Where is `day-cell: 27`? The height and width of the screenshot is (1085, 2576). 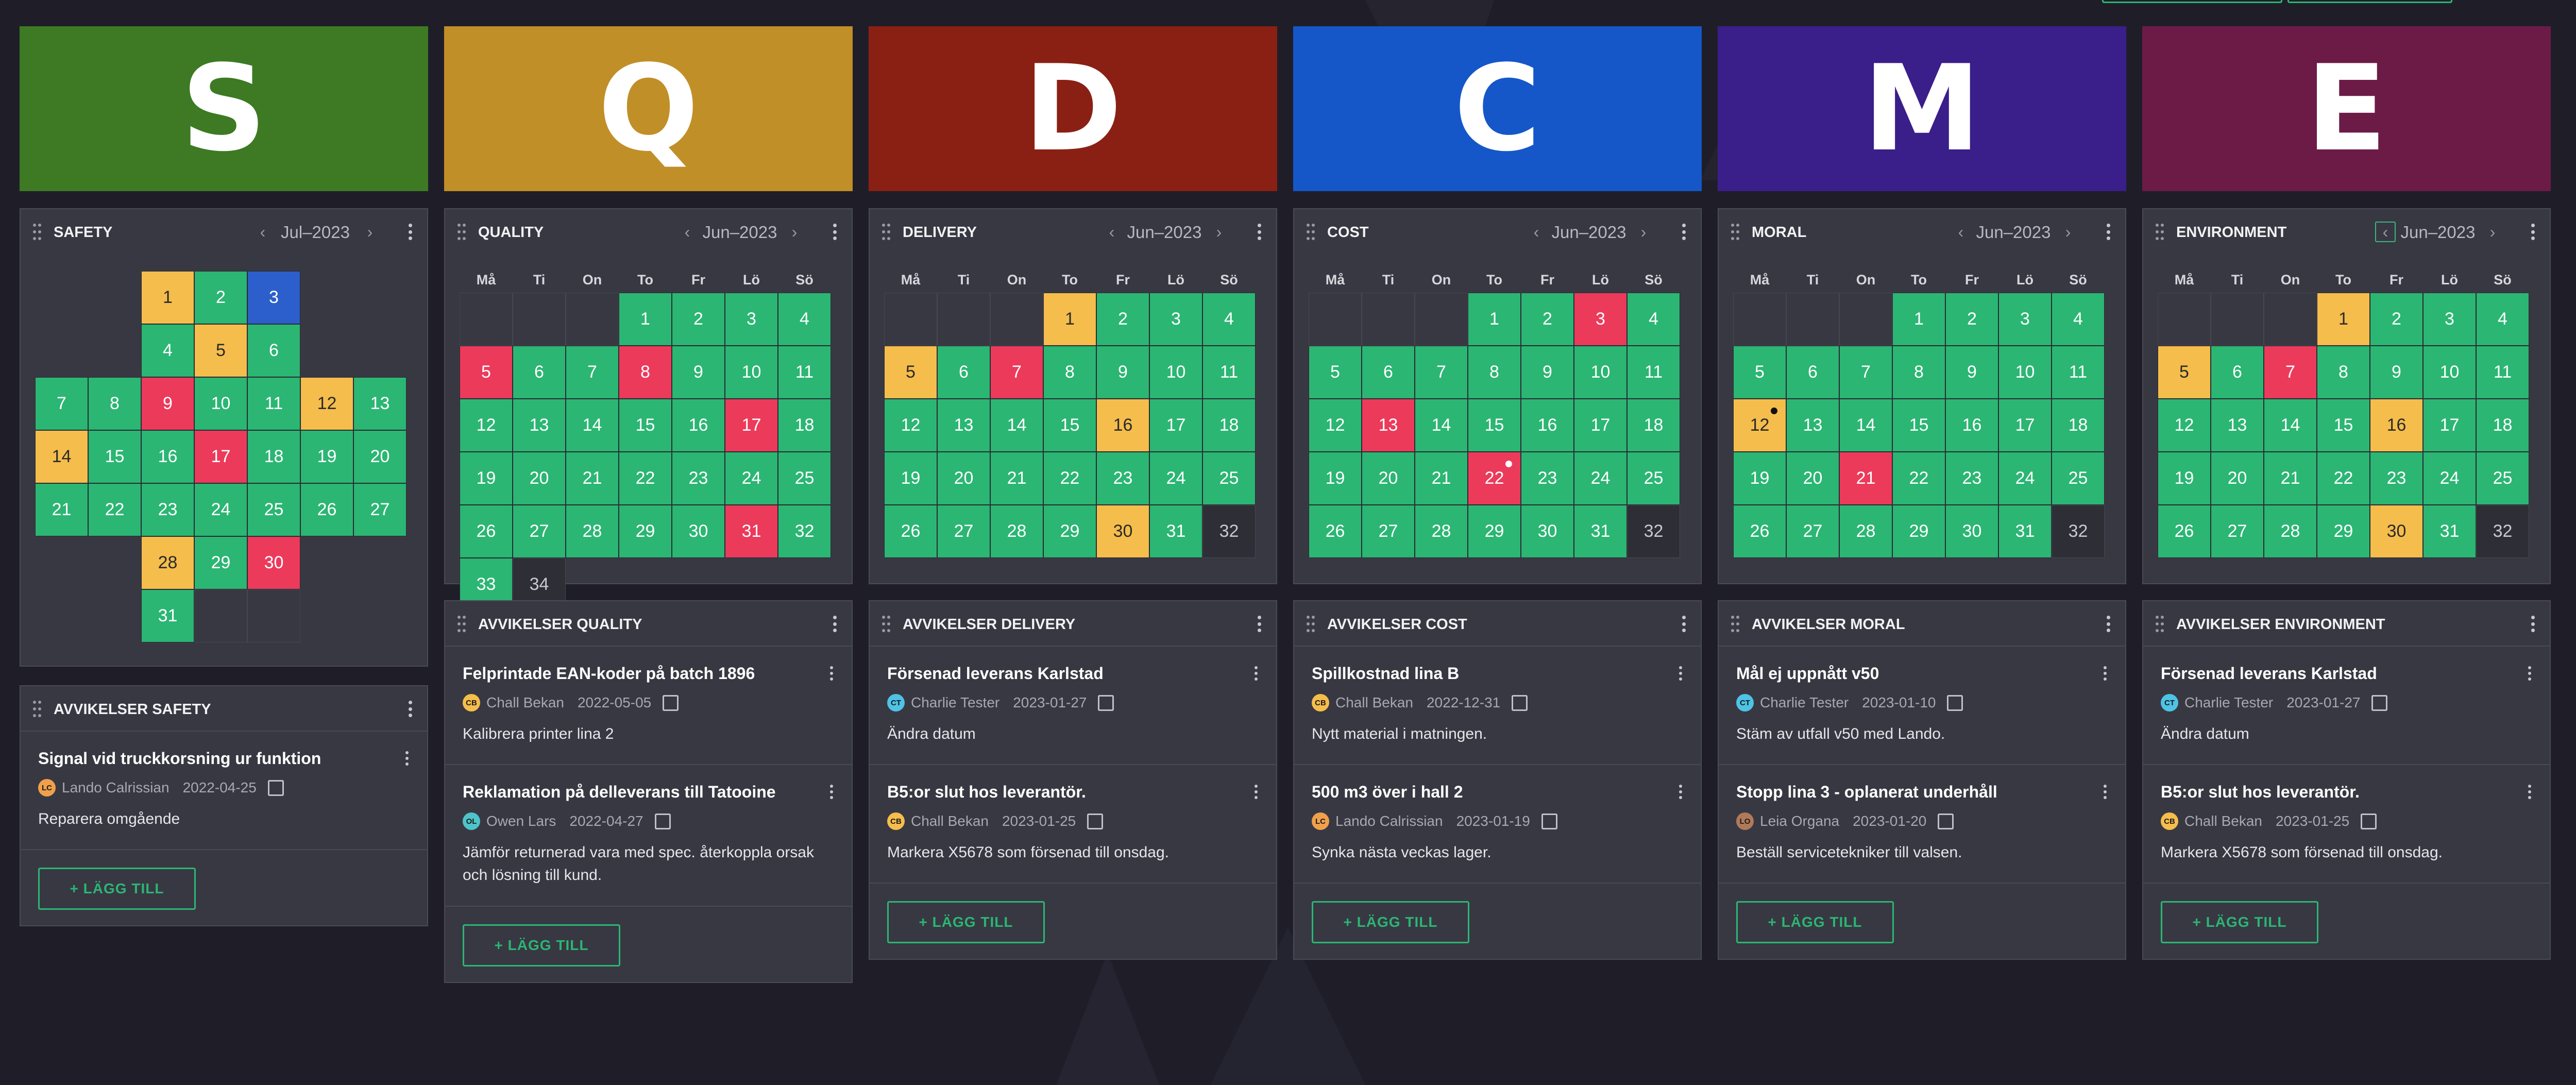
day-cell: 27 is located at coordinates (1388, 531).